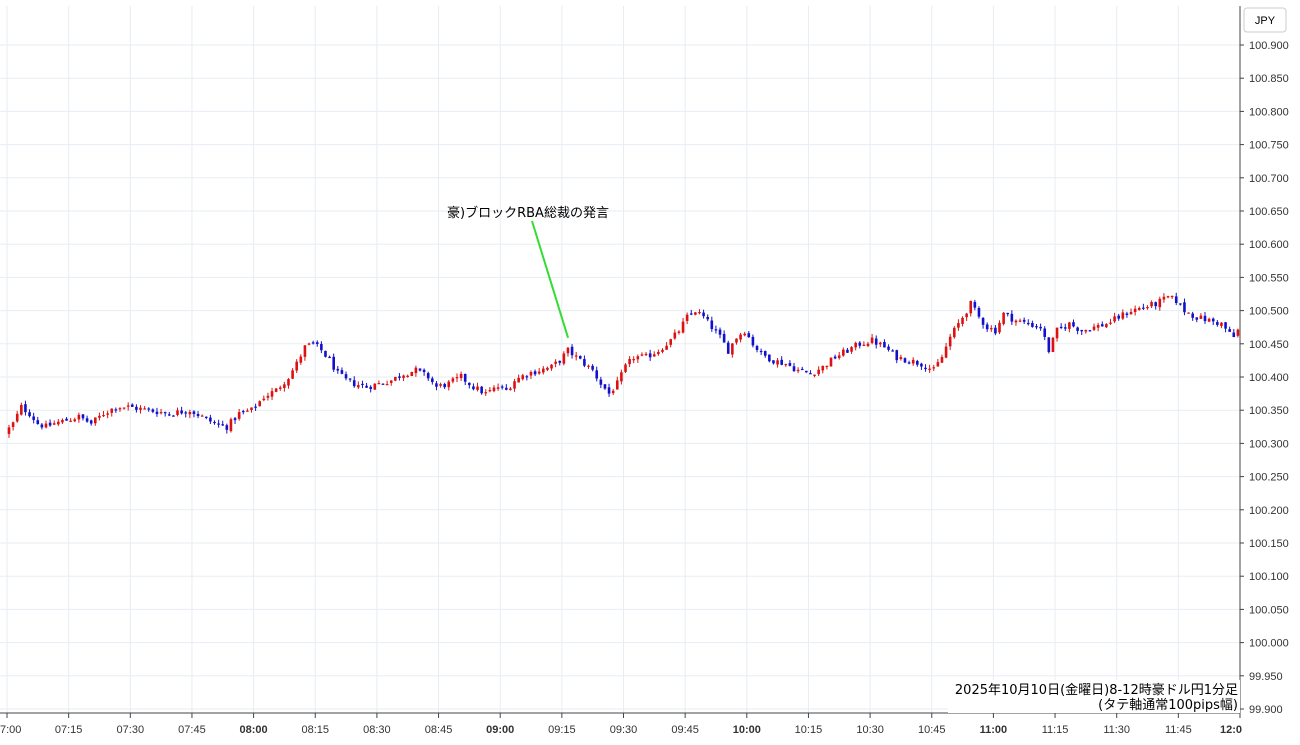  Describe the element at coordinates (1231, 730) in the screenshot. I see `x-tick-label: 12:0` at that location.